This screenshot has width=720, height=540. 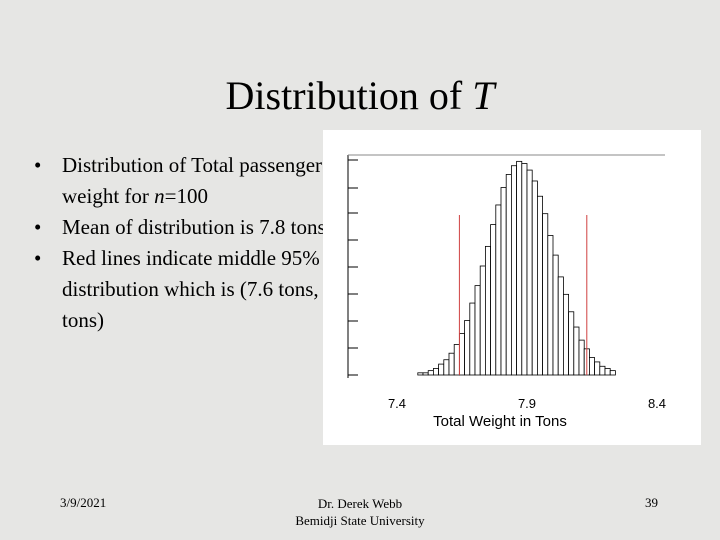 I want to click on x-axis-label: Total Weight in Tons, so click(x=500, y=421).